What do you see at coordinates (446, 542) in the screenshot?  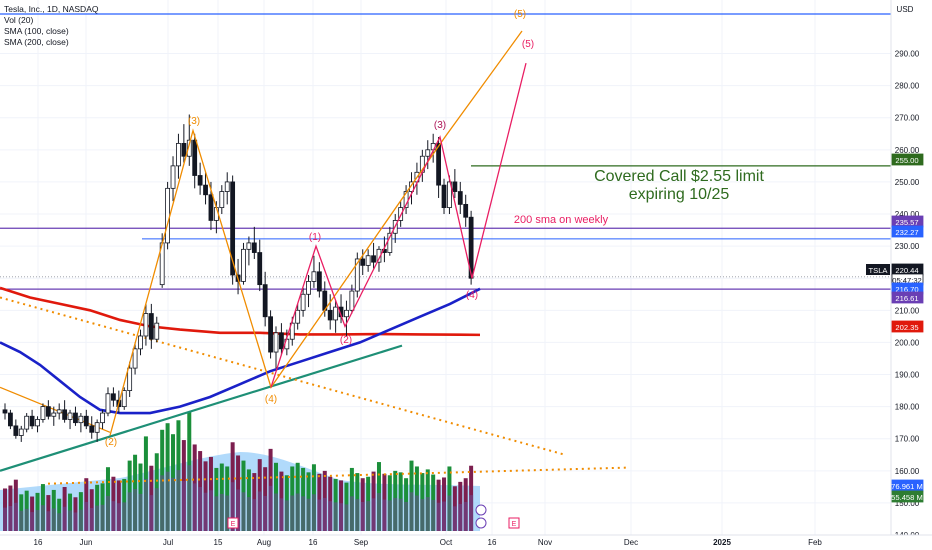 I see `time-tick-label: Oct` at bounding box center [446, 542].